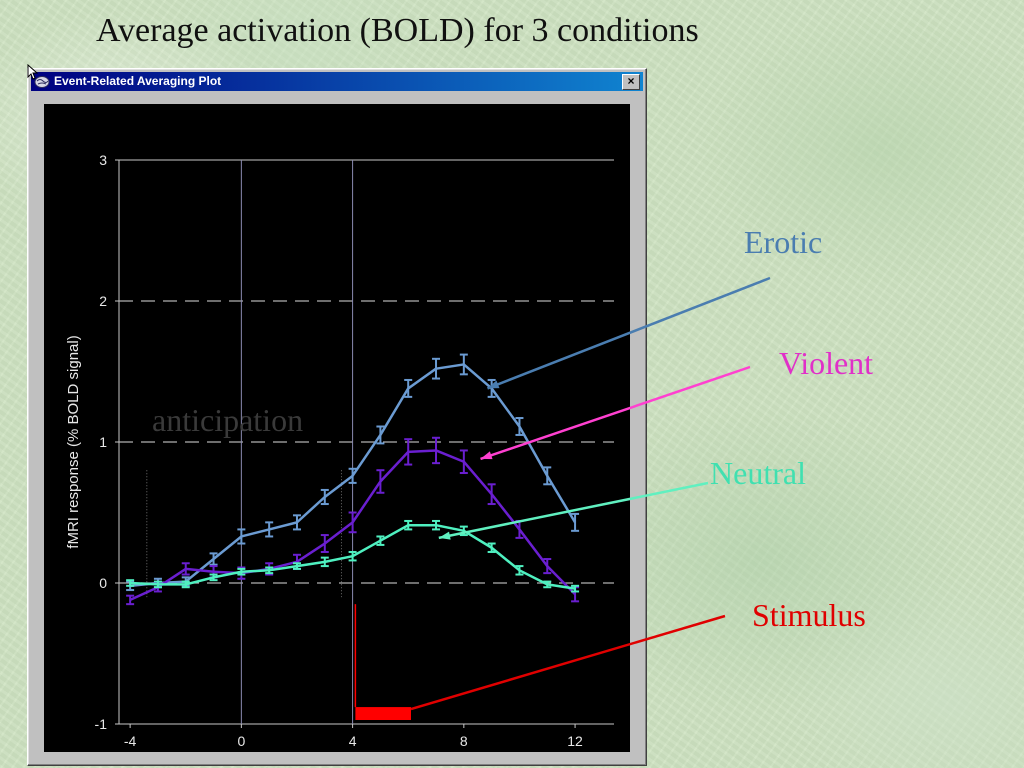  Describe the element at coordinates (228, 420) in the screenshot. I see `anticipation-label: anticipation` at that location.